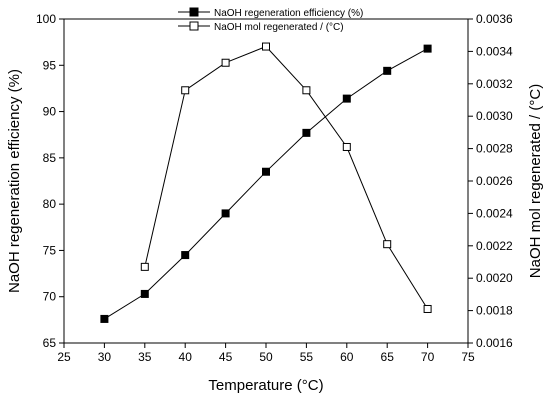  I want to click on right-y-tick-label: 0.0020, so click(494, 278).